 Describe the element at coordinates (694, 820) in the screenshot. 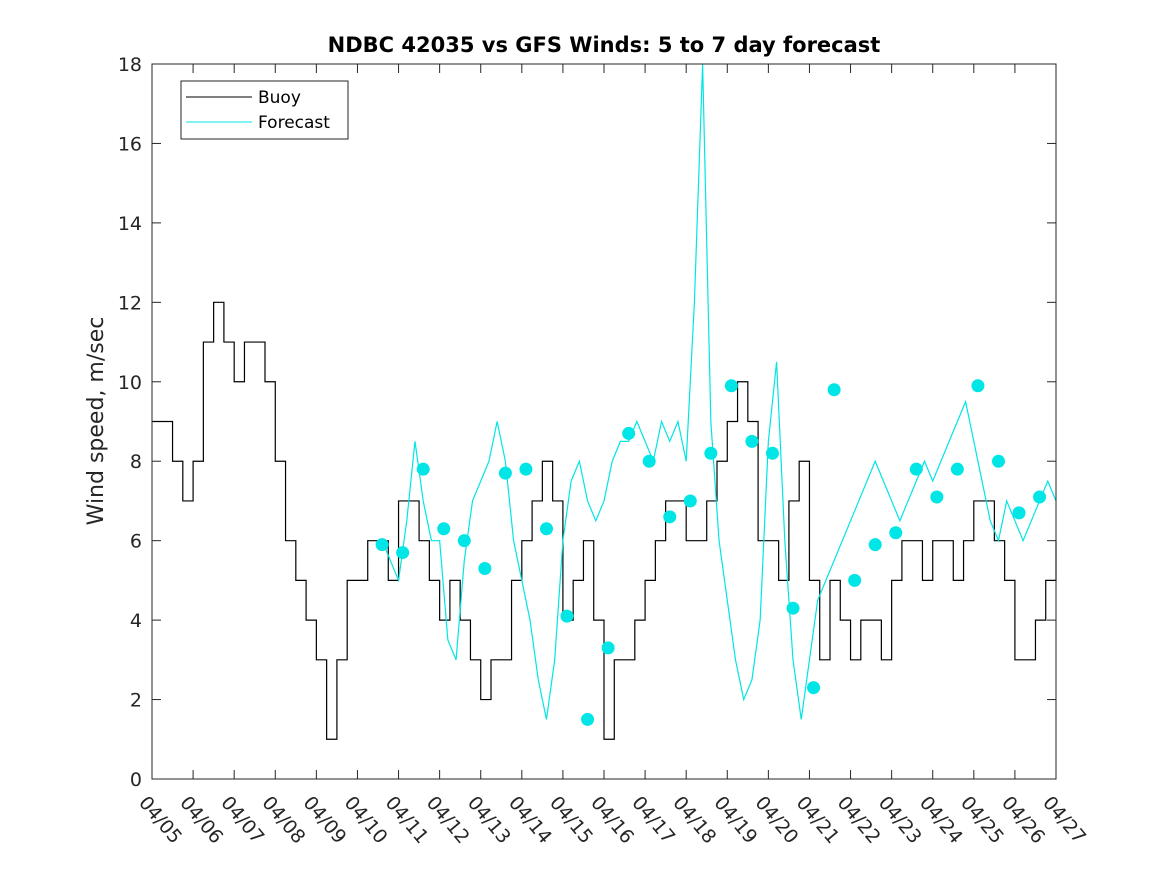

I see `x-tick-label: 04/18` at that location.